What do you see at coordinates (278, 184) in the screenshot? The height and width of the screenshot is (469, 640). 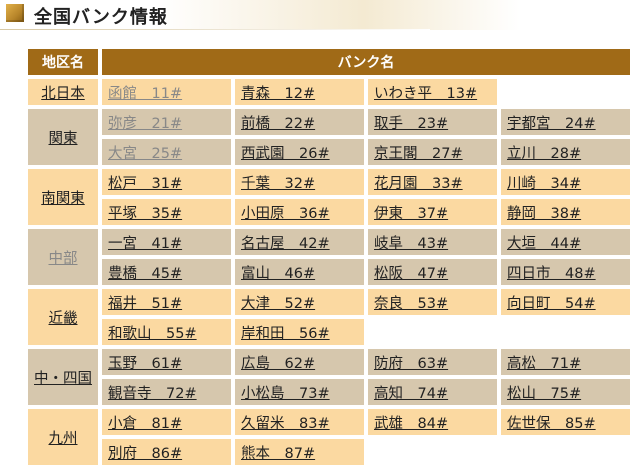 I see `bank-link: 千葉 32#` at bounding box center [278, 184].